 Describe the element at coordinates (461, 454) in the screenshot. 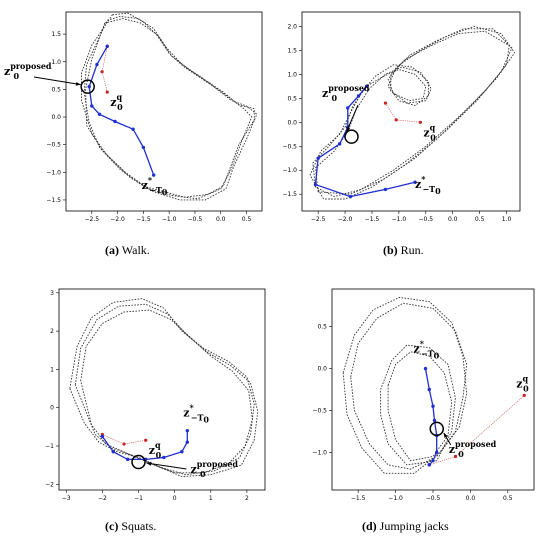

I see `label-z0-proposed-sub: 0` at that location.